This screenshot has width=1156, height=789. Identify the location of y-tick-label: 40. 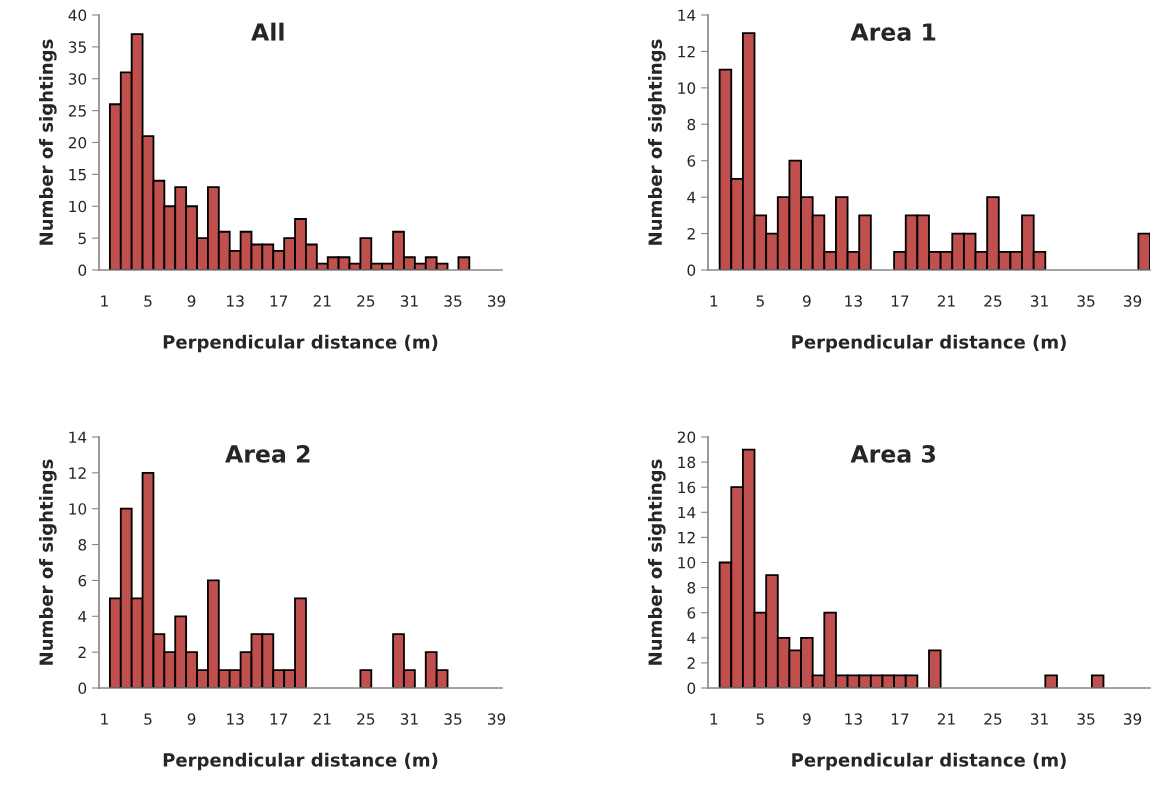
(77, 15).